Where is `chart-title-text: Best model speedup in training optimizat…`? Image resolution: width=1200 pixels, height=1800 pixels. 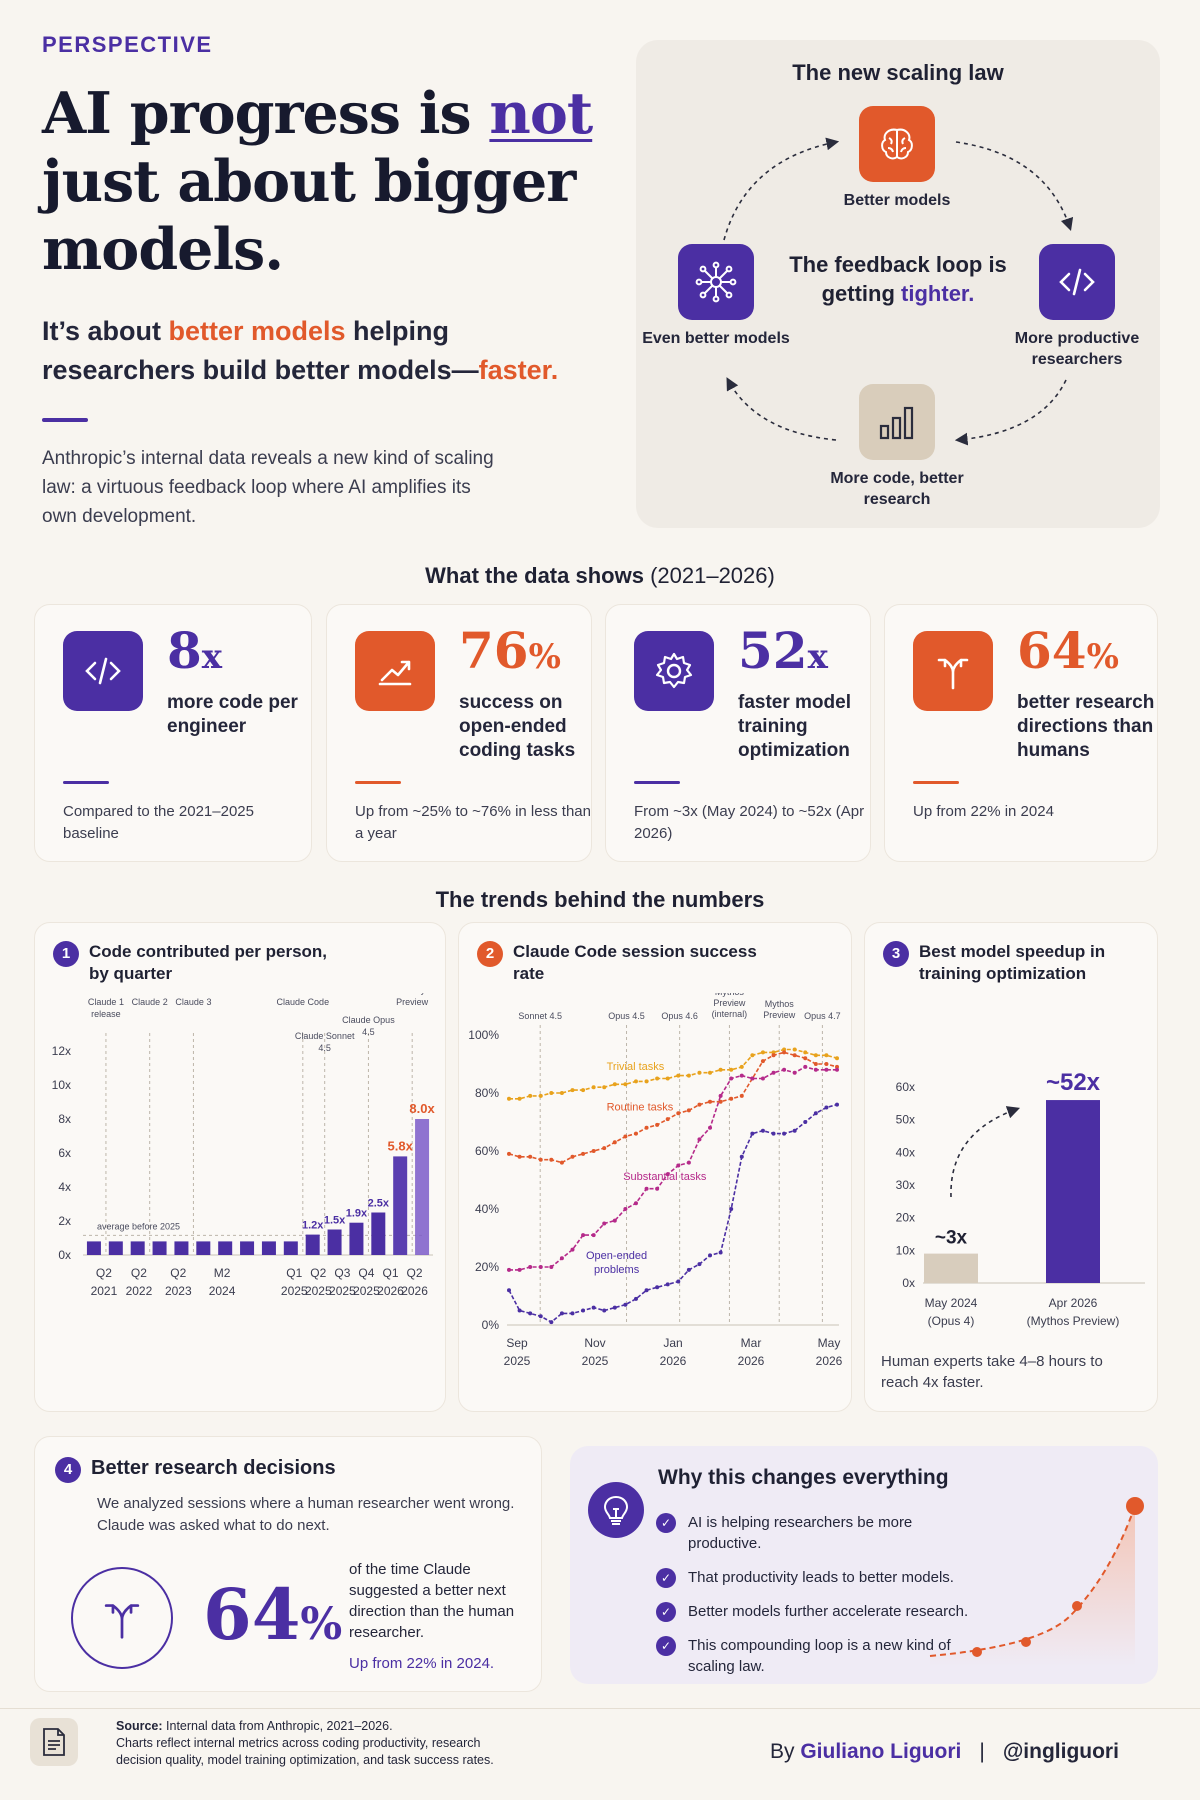 chart-title-text: Best model speedup in training optimizat… is located at coordinates (1012, 962).